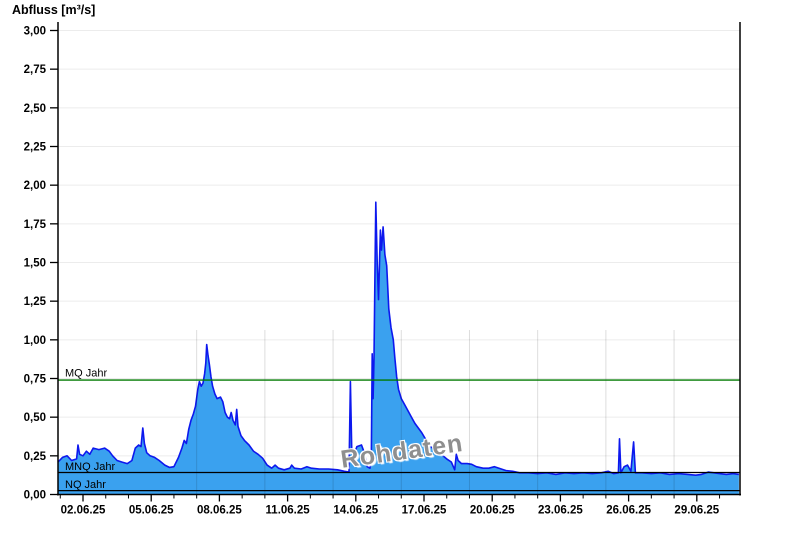 This screenshot has height=555, width=800. What do you see at coordinates (35, 302) in the screenshot?
I see `y-tick-label: 1,25` at bounding box center [35, 302].